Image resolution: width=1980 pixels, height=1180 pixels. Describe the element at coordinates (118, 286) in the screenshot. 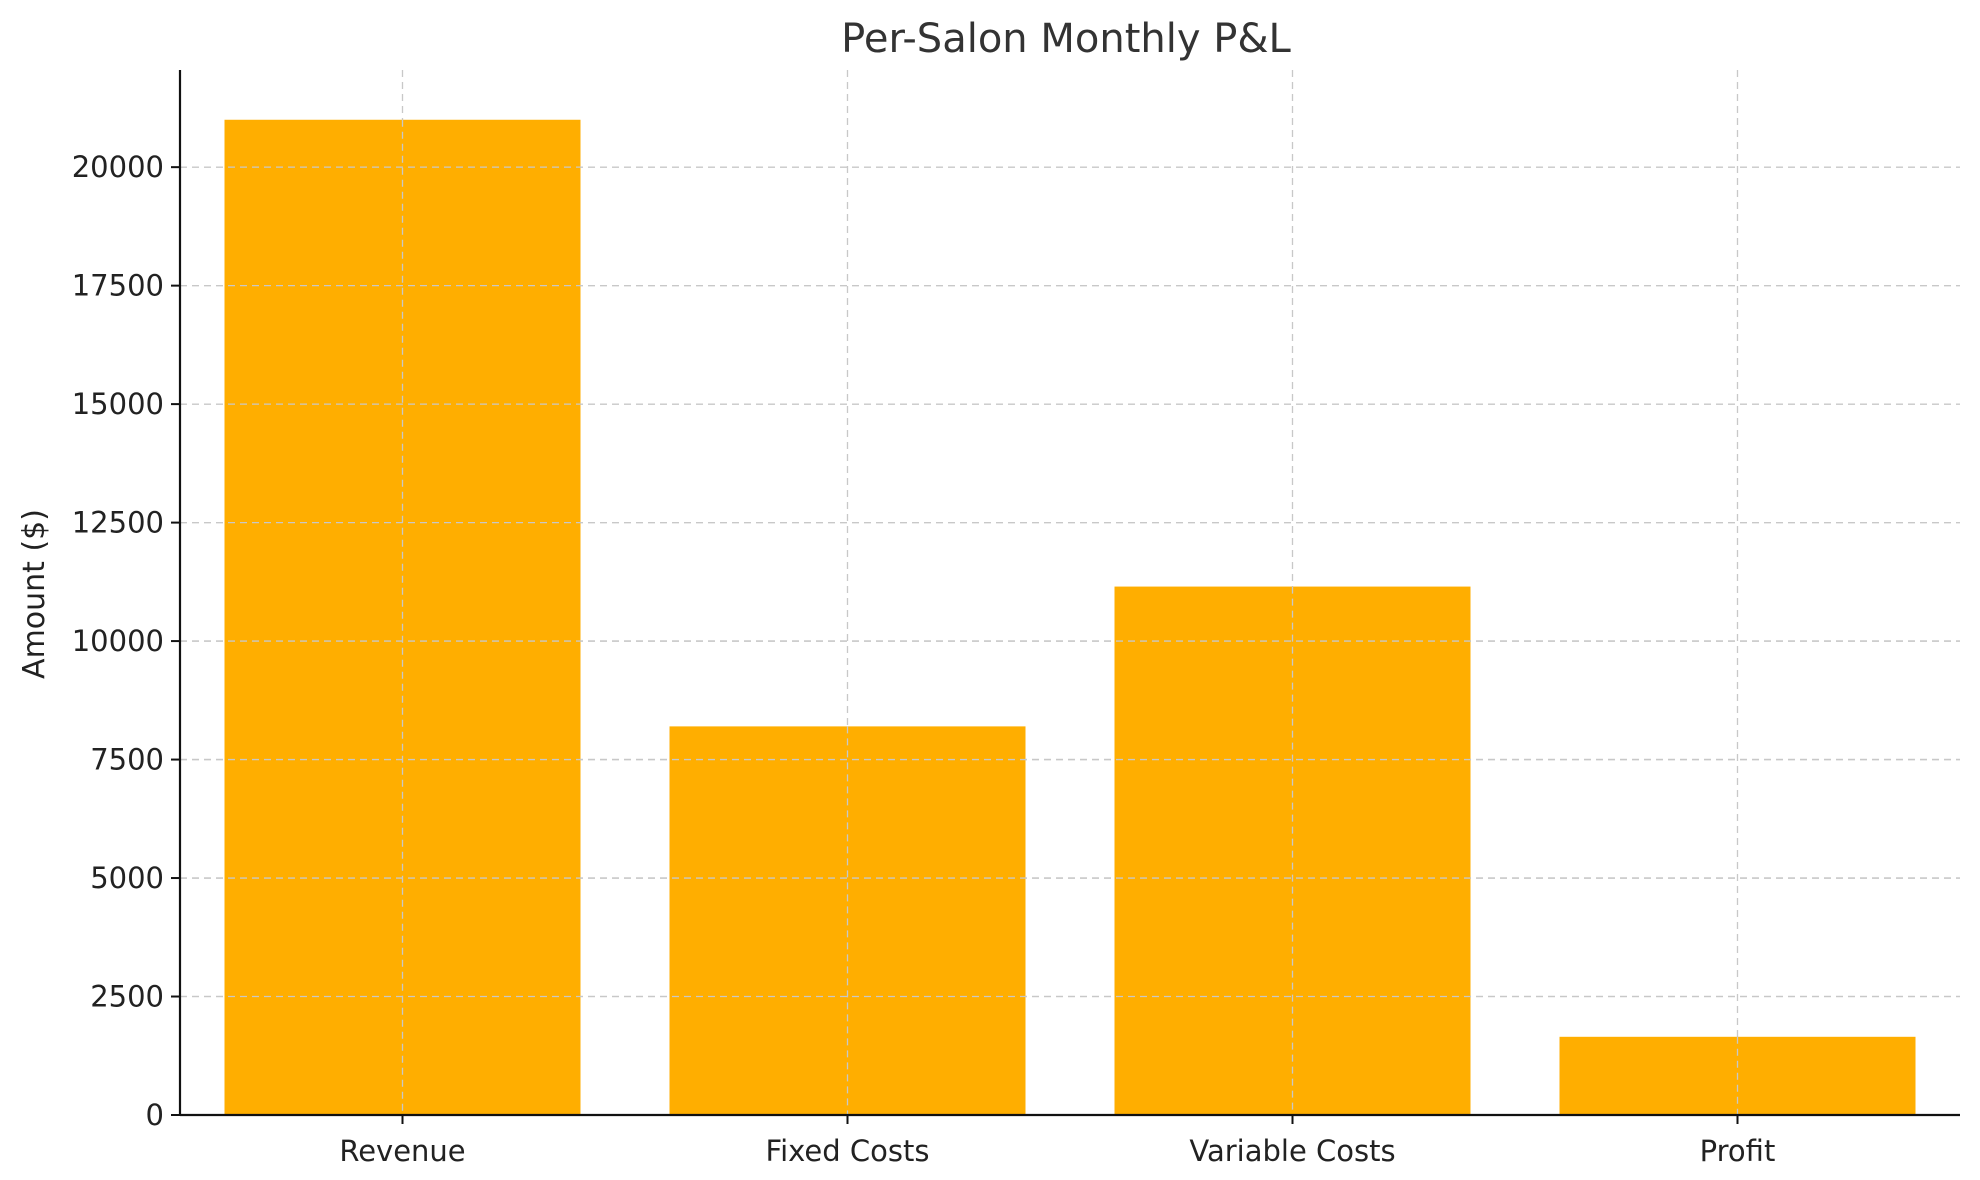

I see `y-tick-label-7: 17500` at that location.